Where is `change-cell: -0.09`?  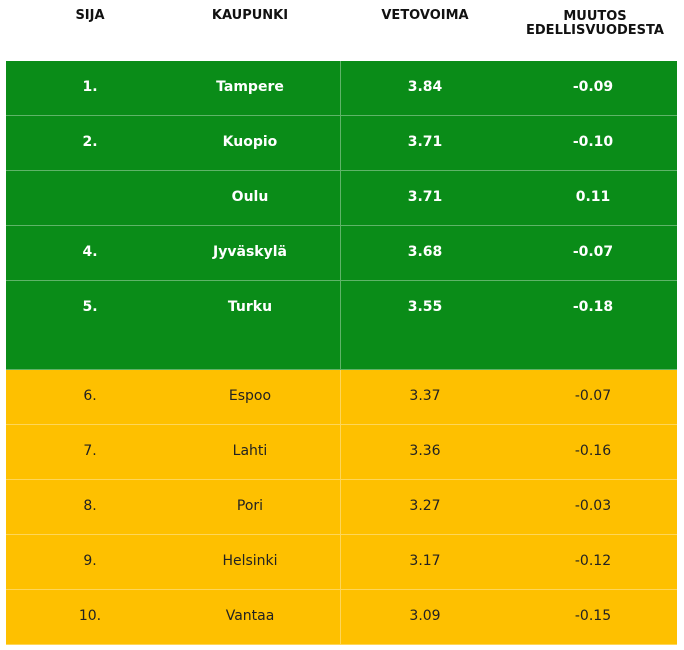 change-cell: -0.09 is located at coordinates (593, 87).